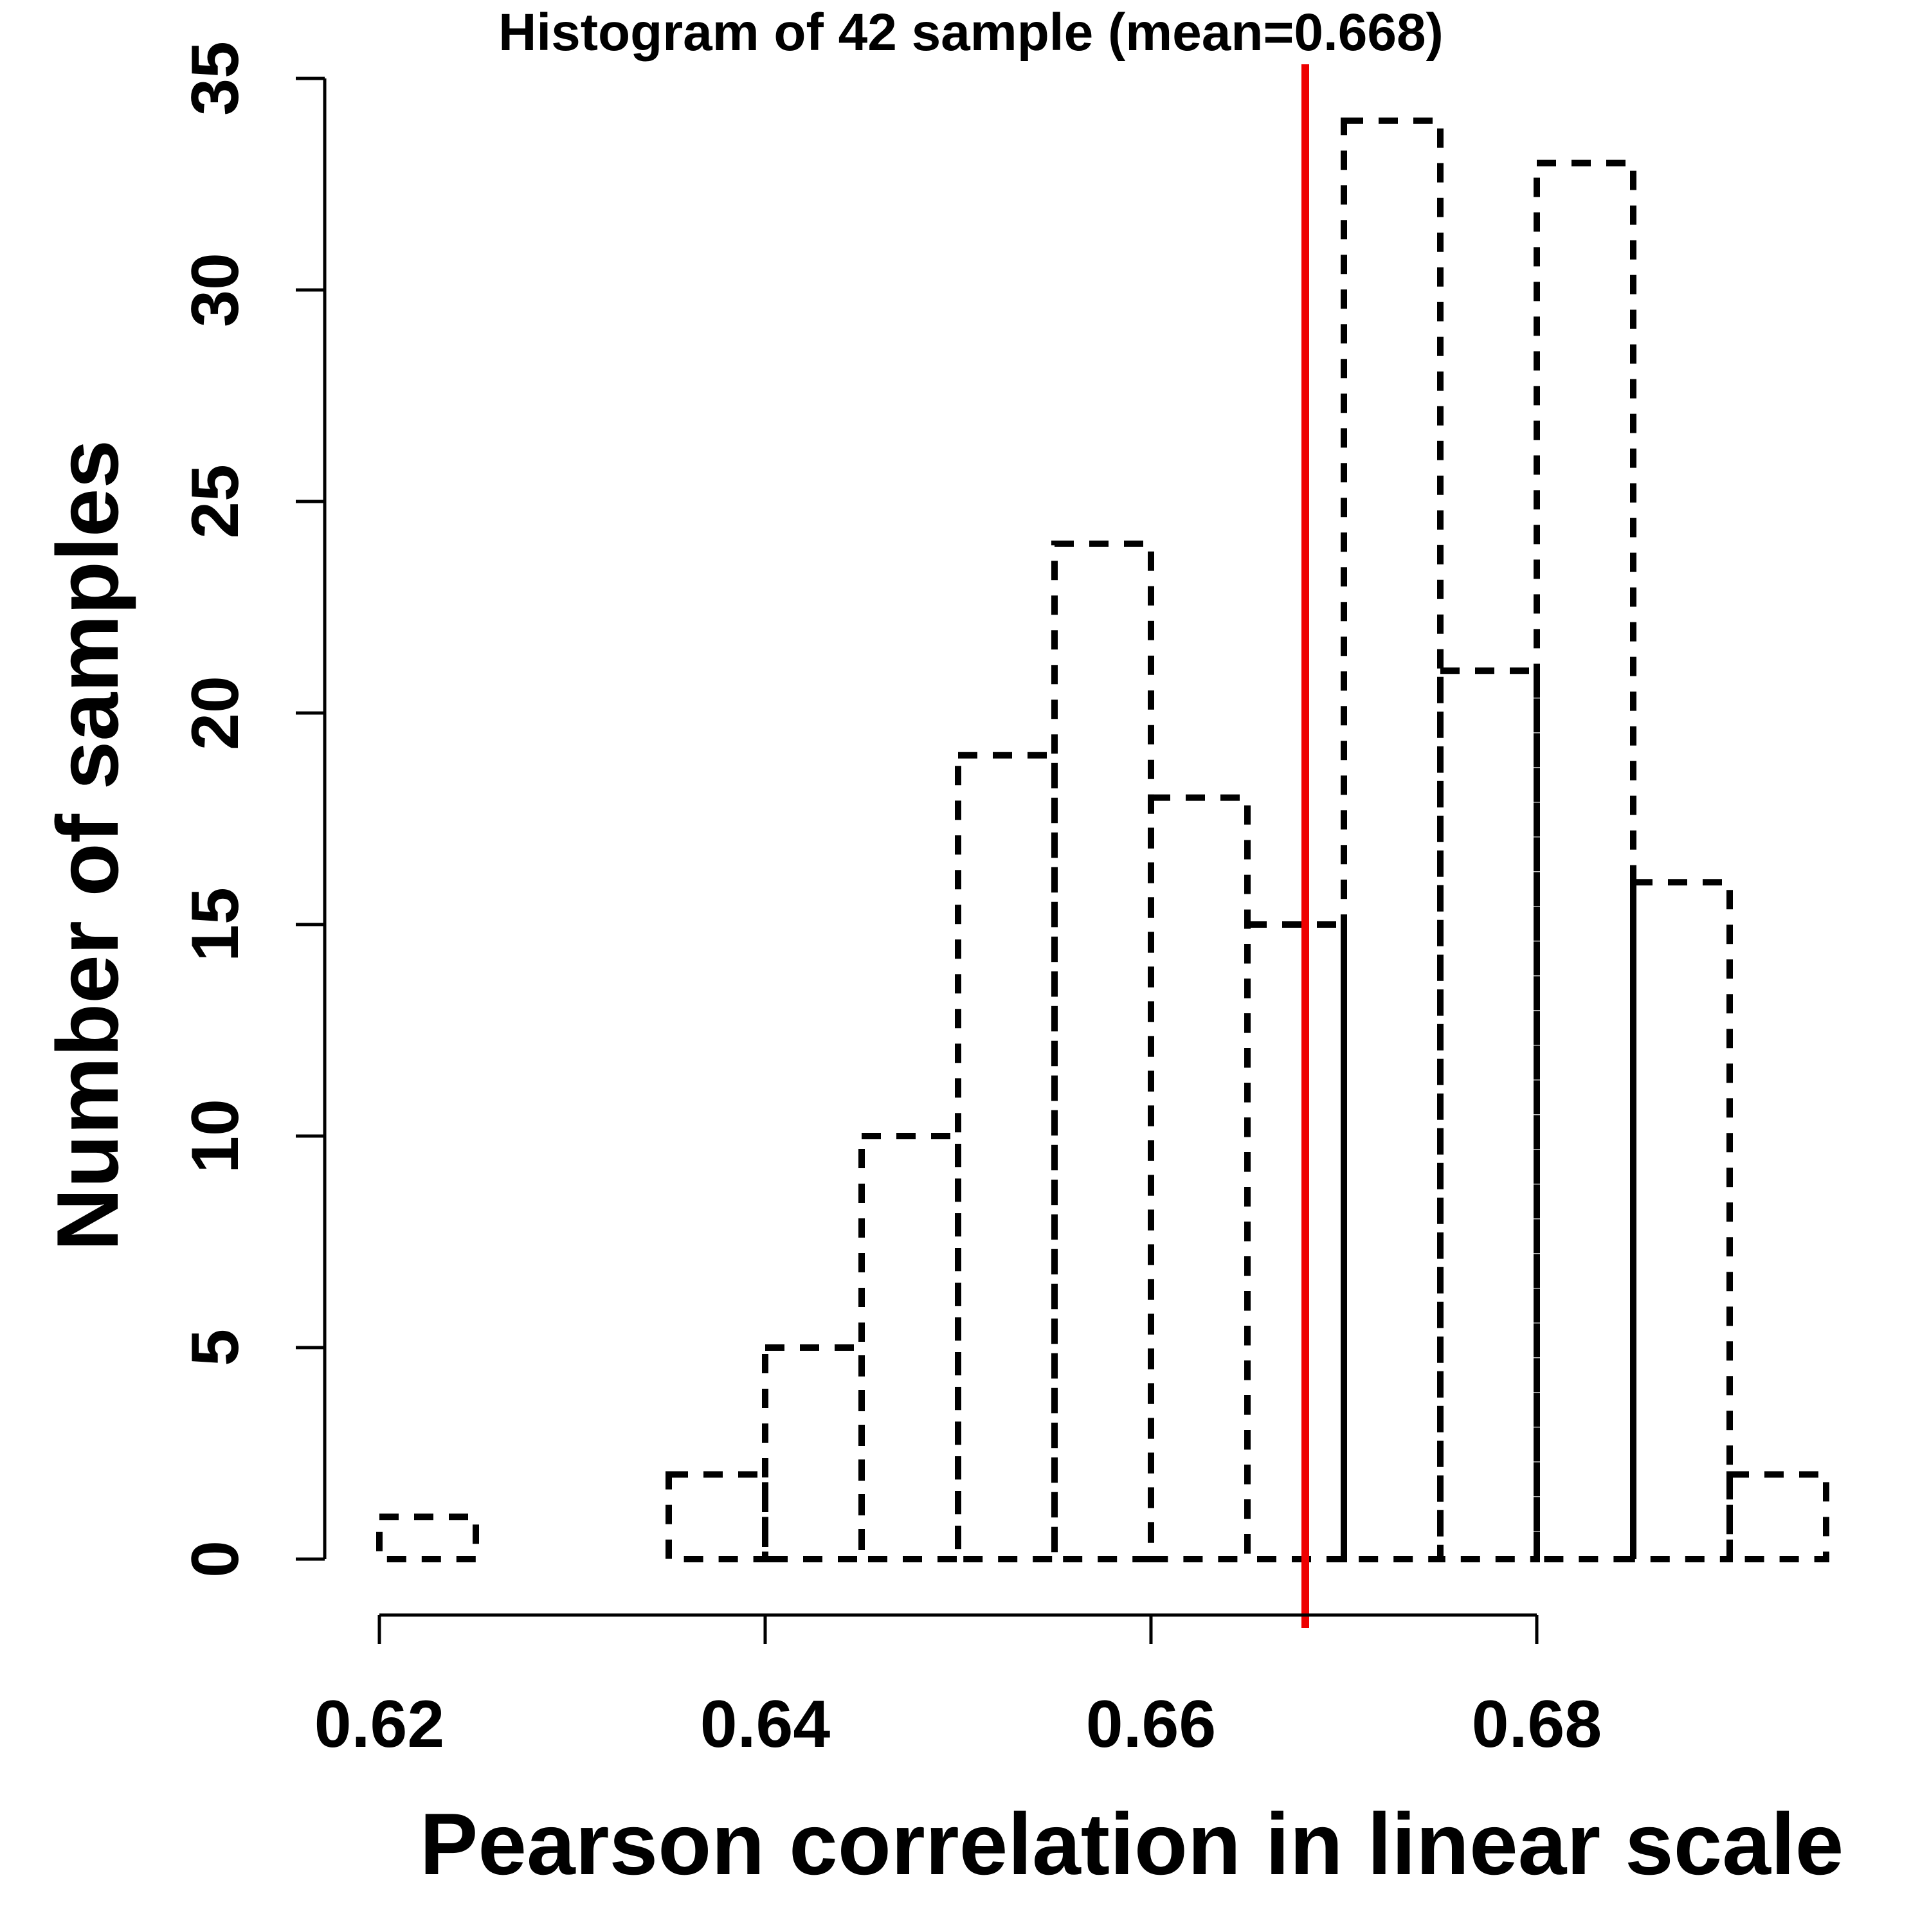 The height and width of the screenshot is (1932, 1929). Describe the element at coordinates (1151, 1724) in the screenshot. I see `x-tick-label: 0.66` at that location.